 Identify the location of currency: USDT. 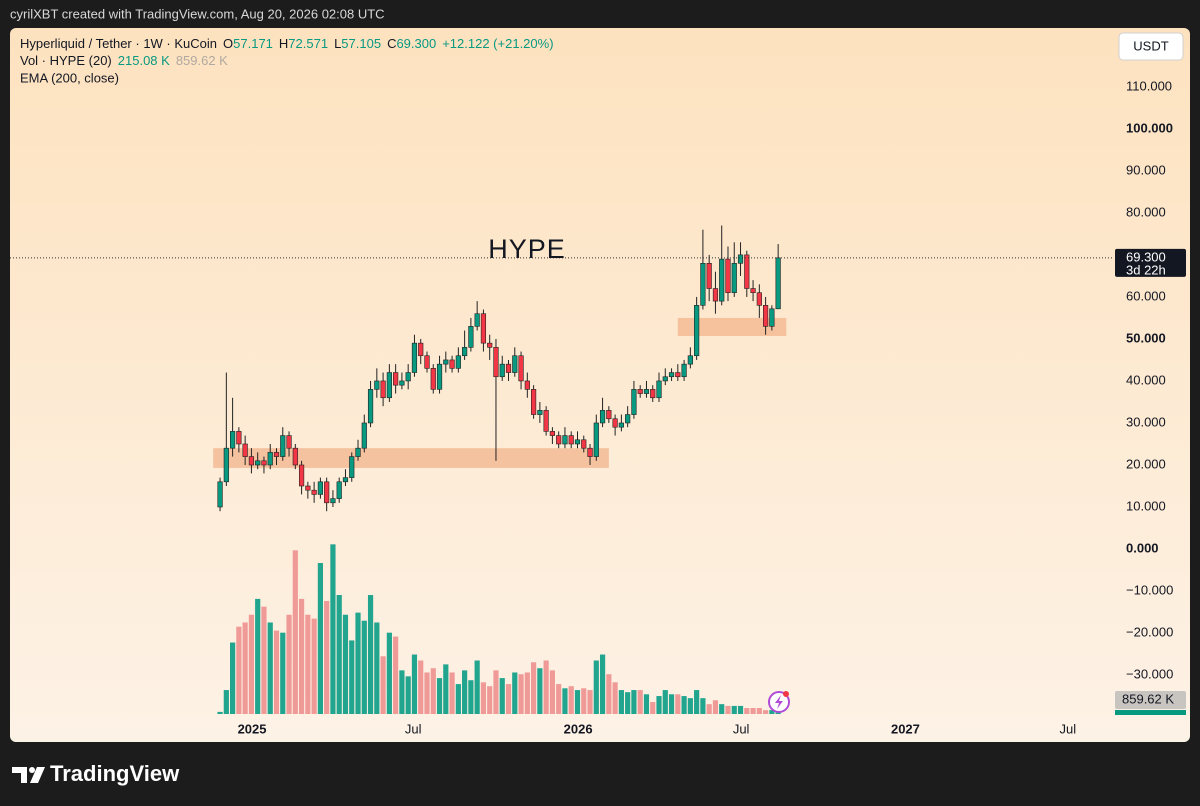
(1150, 45).